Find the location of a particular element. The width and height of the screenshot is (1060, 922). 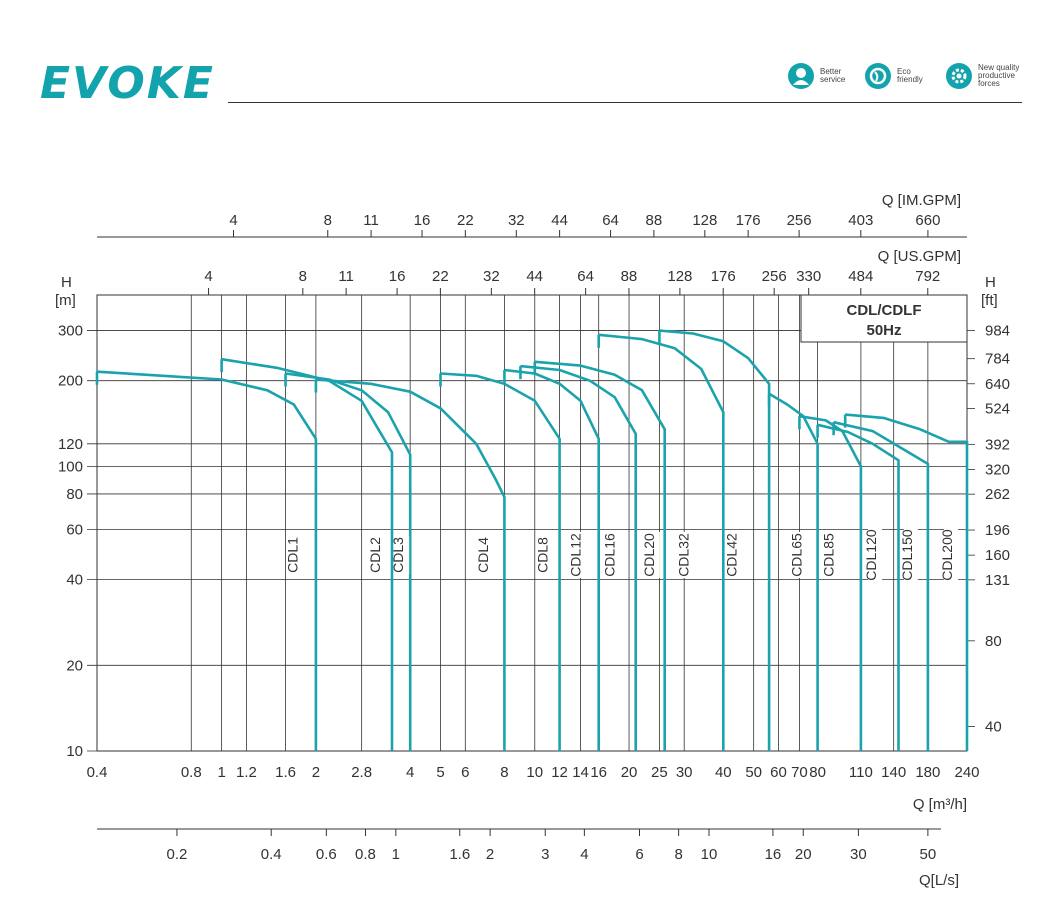

usgpm-tick-label: 16 is located at coordinates (397, 276).